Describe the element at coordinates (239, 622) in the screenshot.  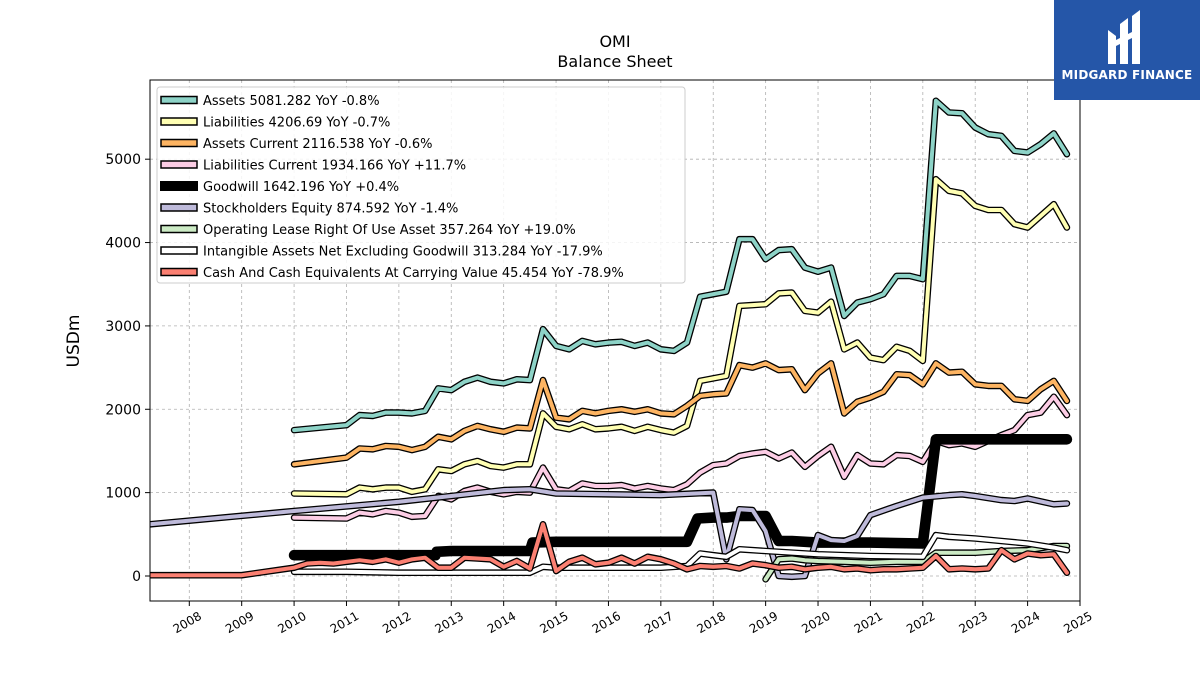
I see `x-tick-label: 2009` at that location.